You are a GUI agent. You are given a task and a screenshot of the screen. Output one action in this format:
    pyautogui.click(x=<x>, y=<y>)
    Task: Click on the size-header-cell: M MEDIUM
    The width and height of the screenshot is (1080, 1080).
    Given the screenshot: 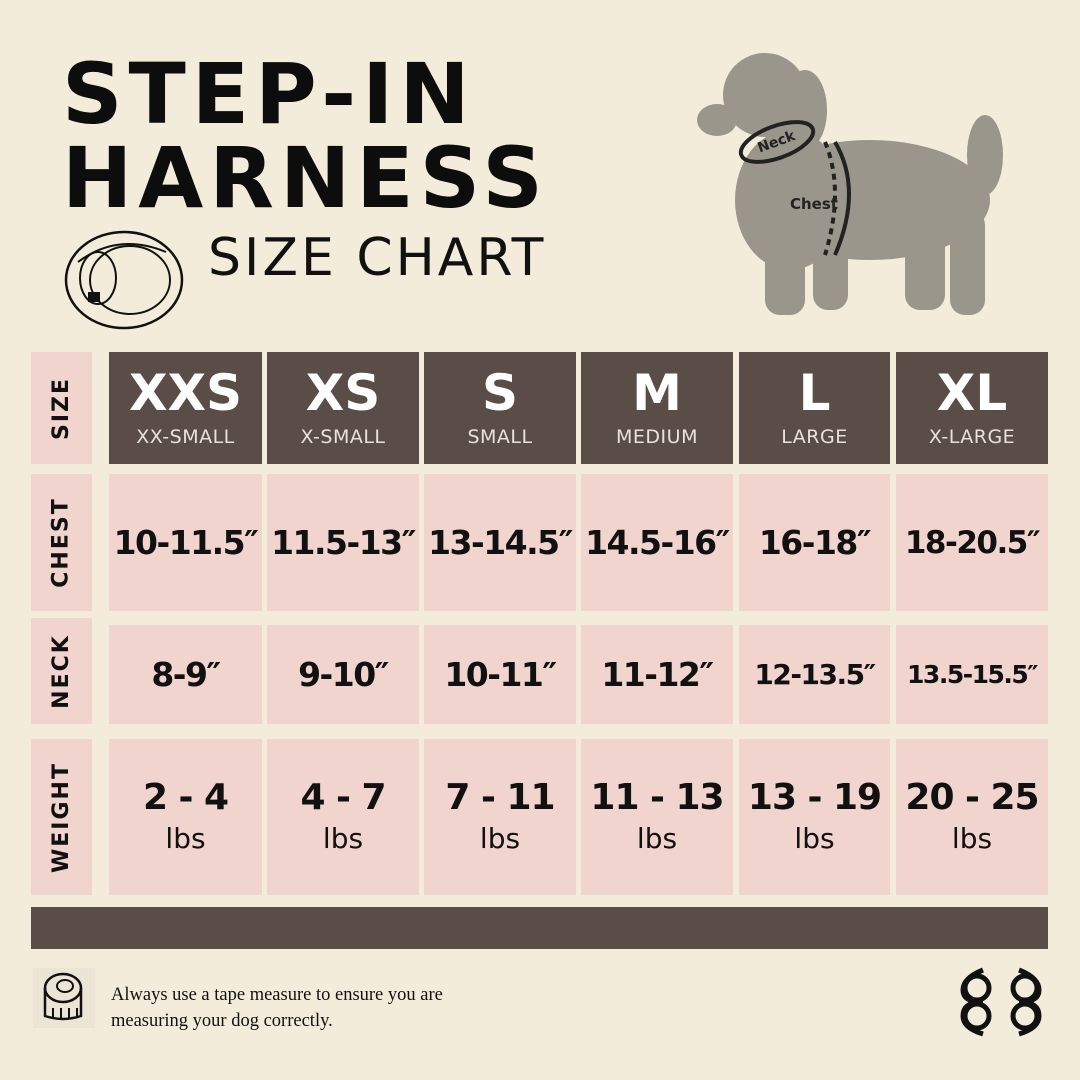 What is the action you would take?
    pyautogui.click(x=657, y=408)
    